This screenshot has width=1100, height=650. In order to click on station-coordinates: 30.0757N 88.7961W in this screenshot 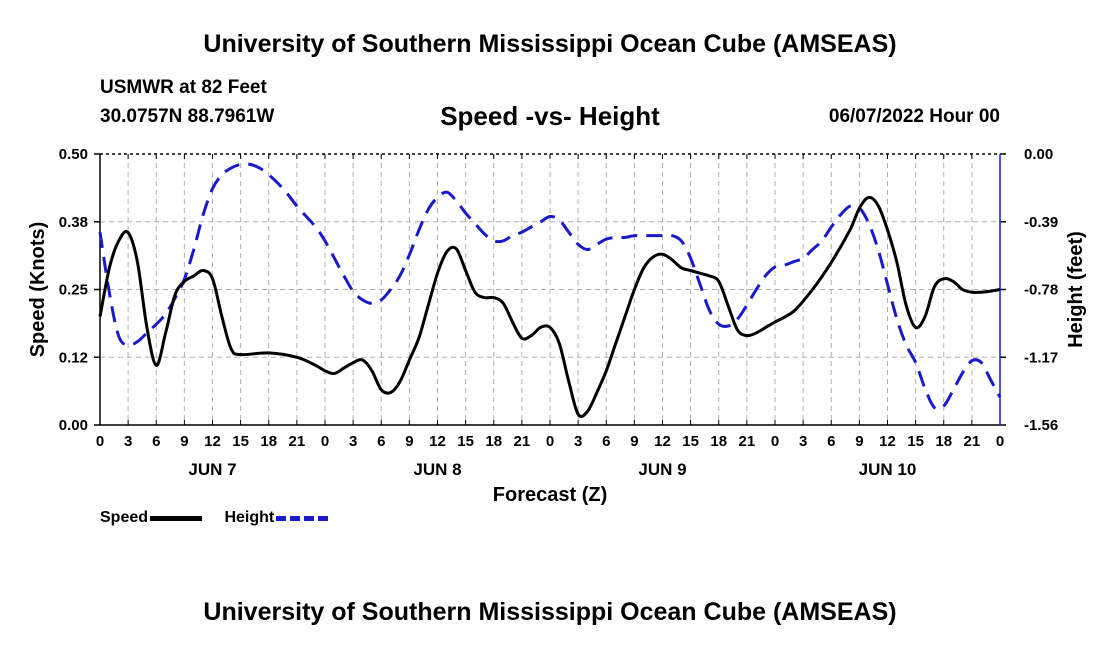, I will do `click(187, 116)`.